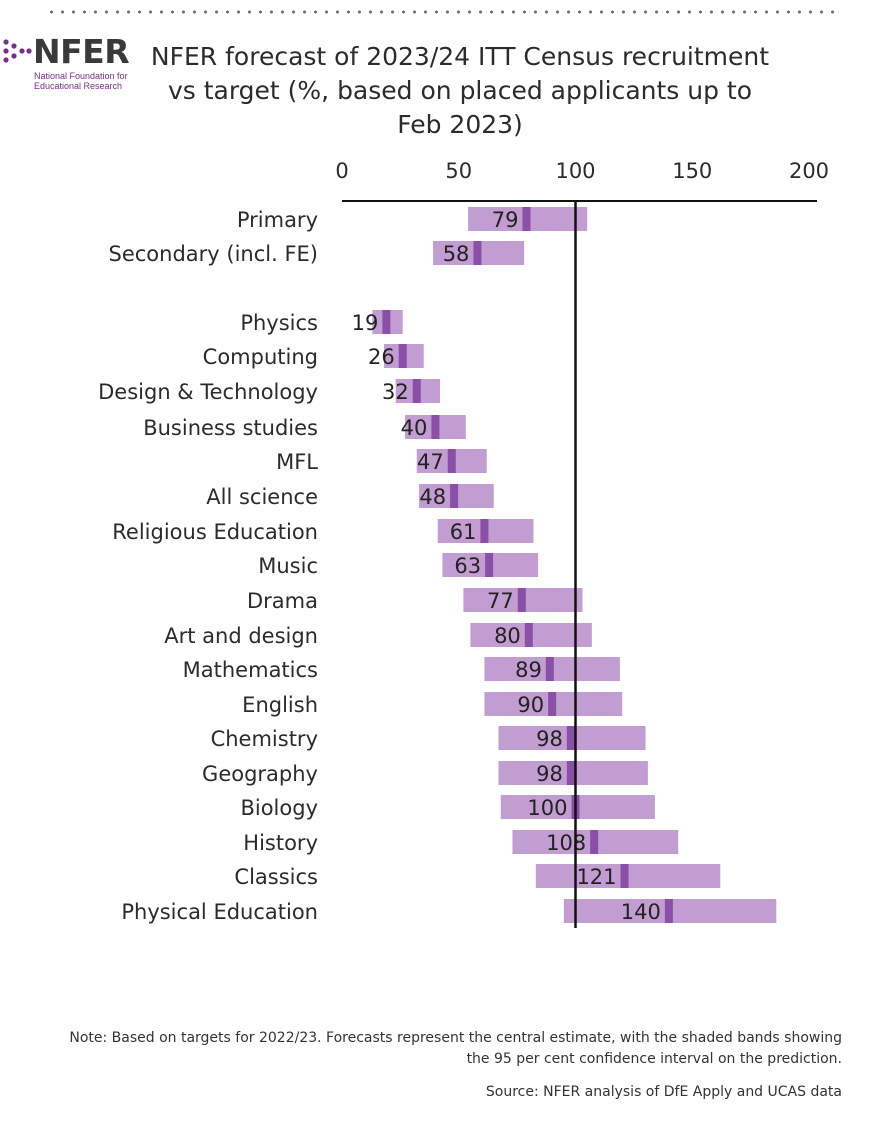 The height and width of the screenshot is (1125, 888). I want to click on row-label: English, so click(280, 705).